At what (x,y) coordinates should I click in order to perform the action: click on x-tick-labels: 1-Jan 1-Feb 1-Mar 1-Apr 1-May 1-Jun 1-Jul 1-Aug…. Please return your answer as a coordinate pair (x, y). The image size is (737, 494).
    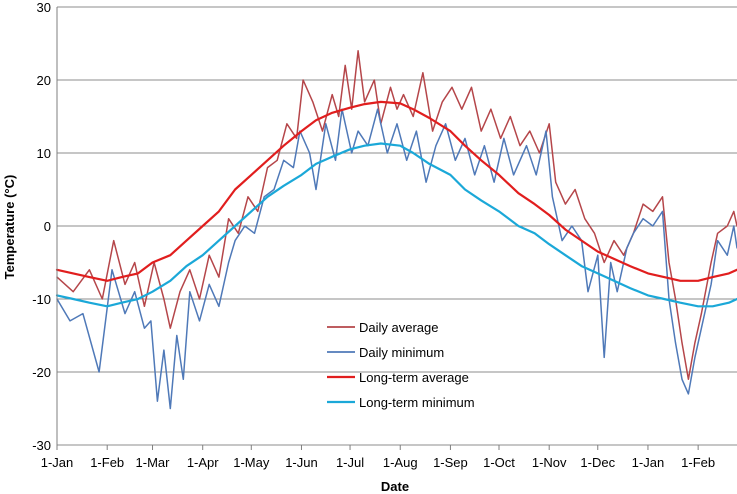
    Looking at the image, I should click on (378, 462).